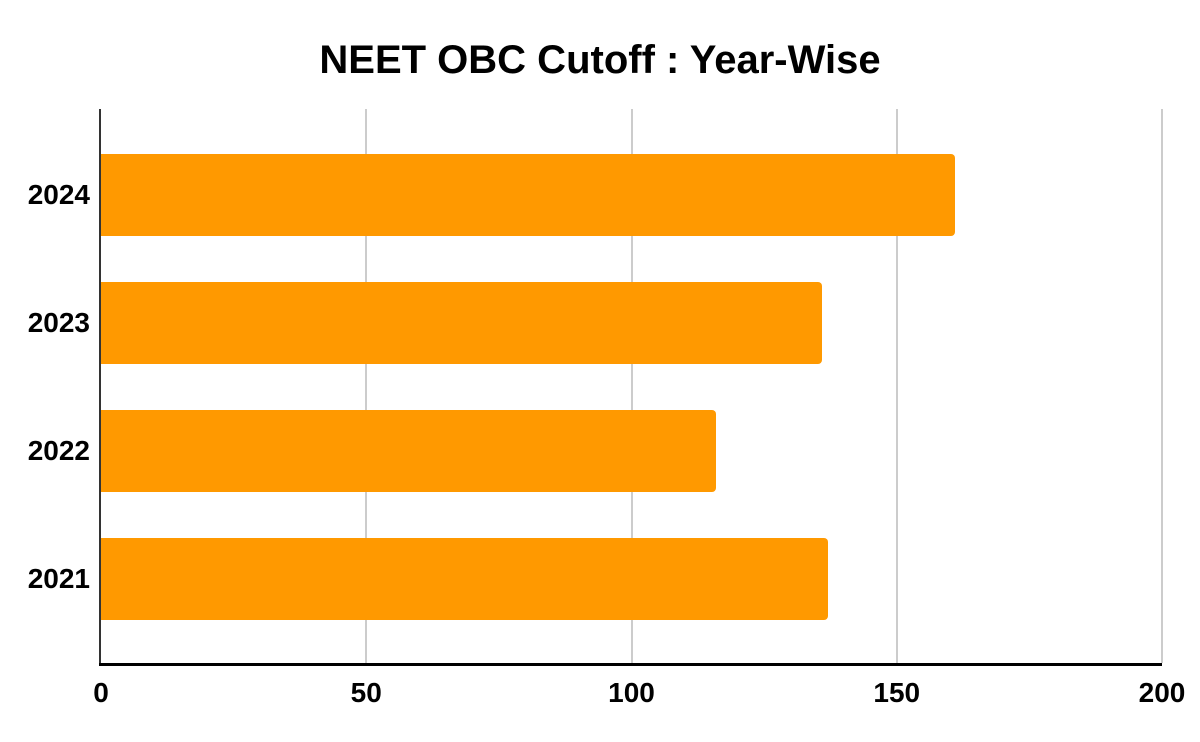  What do you see at coordinates (101, 692) in the screenshot?
I see `x-tick-label-0: 0` at bounding box center [101, 692].